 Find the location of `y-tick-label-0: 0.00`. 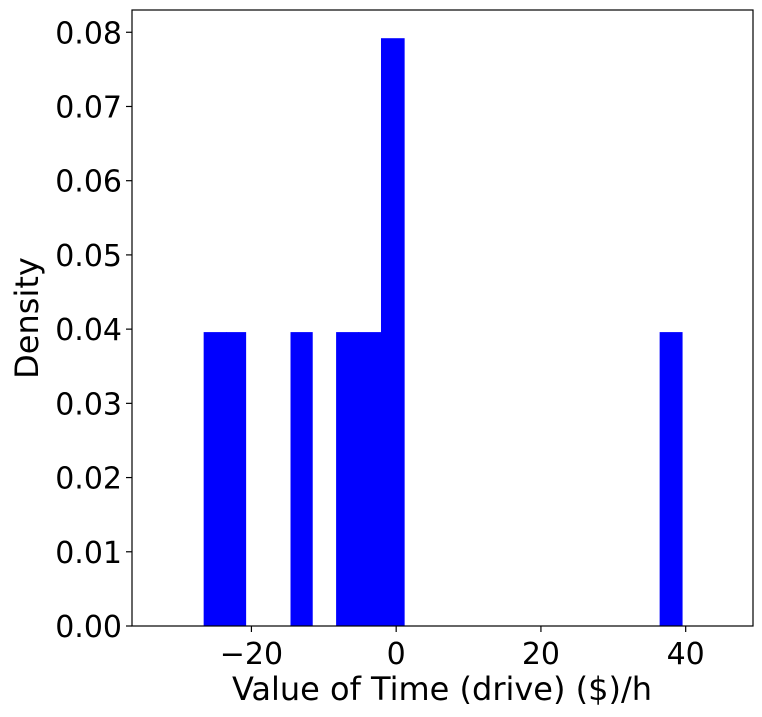

y-tick-label-0: 0.00 is located at coordinates (88, 627).